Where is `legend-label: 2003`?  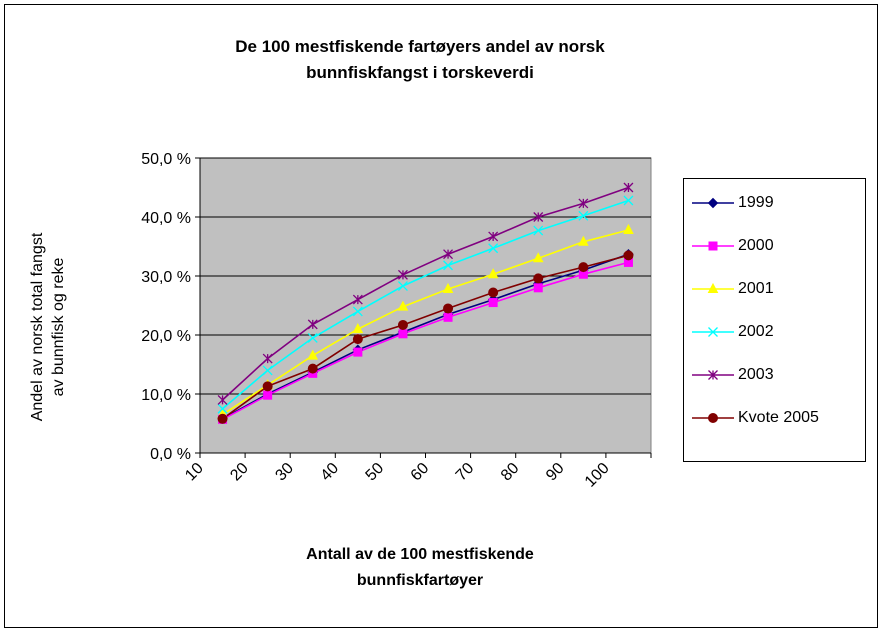
legend-label: 2003 is located at coordinates (756, 374).